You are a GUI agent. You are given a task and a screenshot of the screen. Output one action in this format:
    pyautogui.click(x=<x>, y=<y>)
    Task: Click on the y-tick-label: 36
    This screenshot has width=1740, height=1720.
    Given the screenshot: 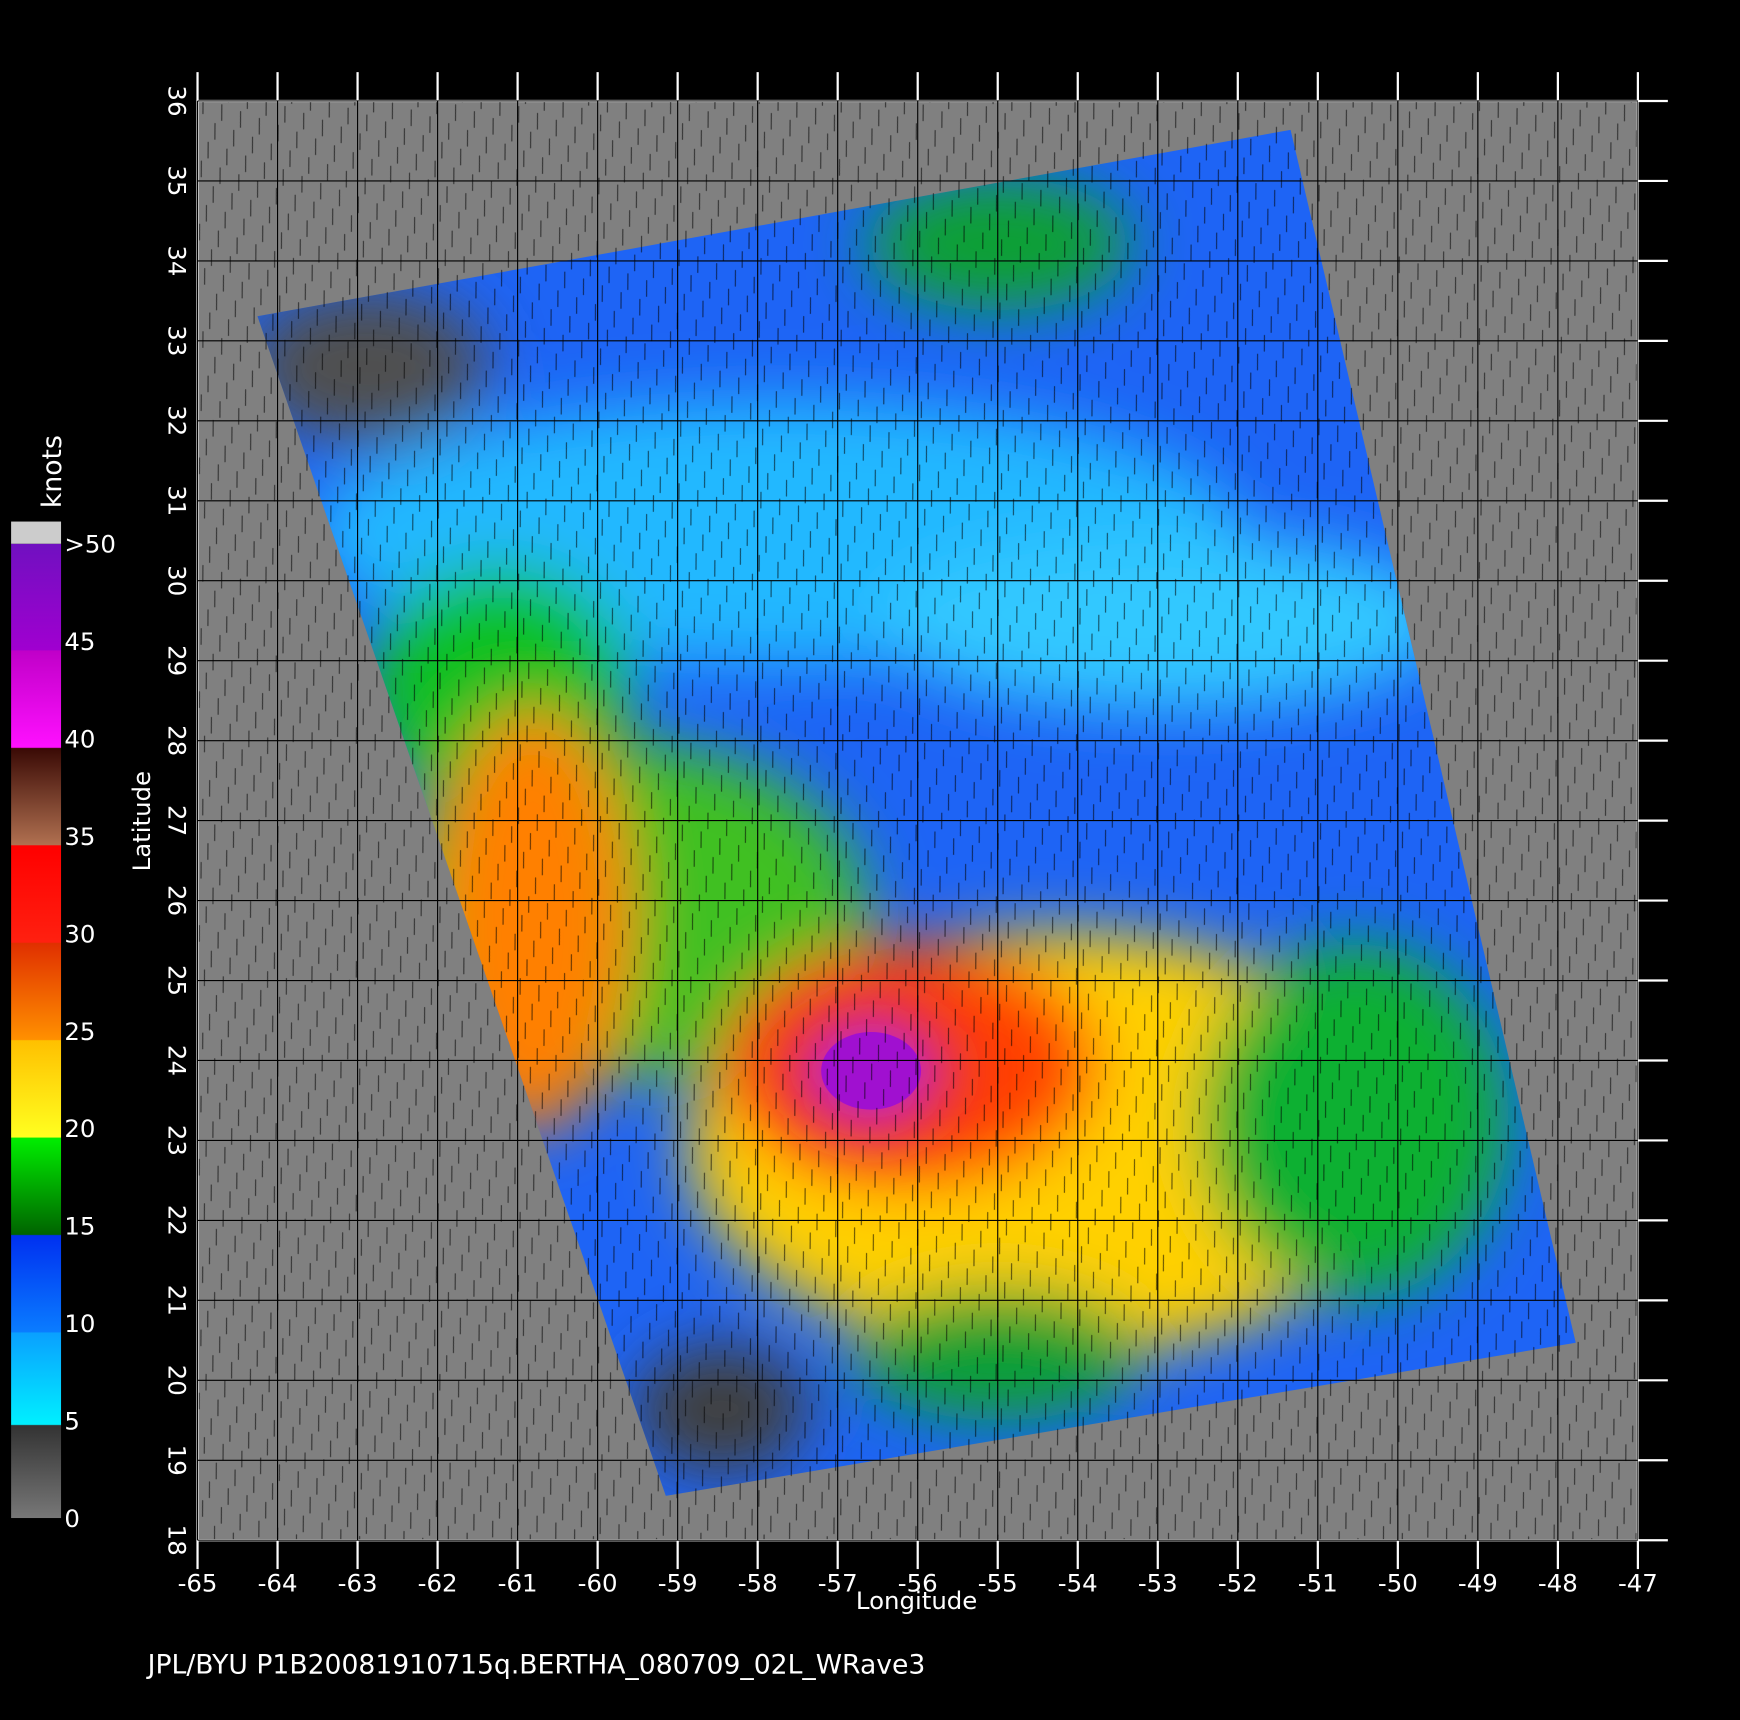 What is the action you would take?
    pyautogui.click(x=177, y=100)
    